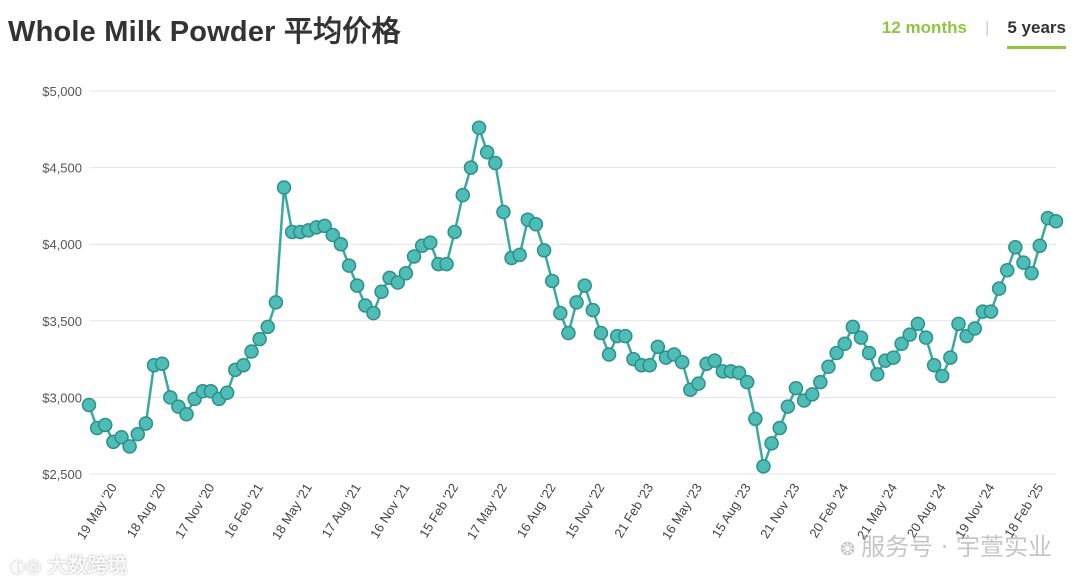 This screenshot has height=584, width=1080. Describe the element at coordinates (1036, 33) in the screenshot. I see `tab-5-years: 5 years` at that location.